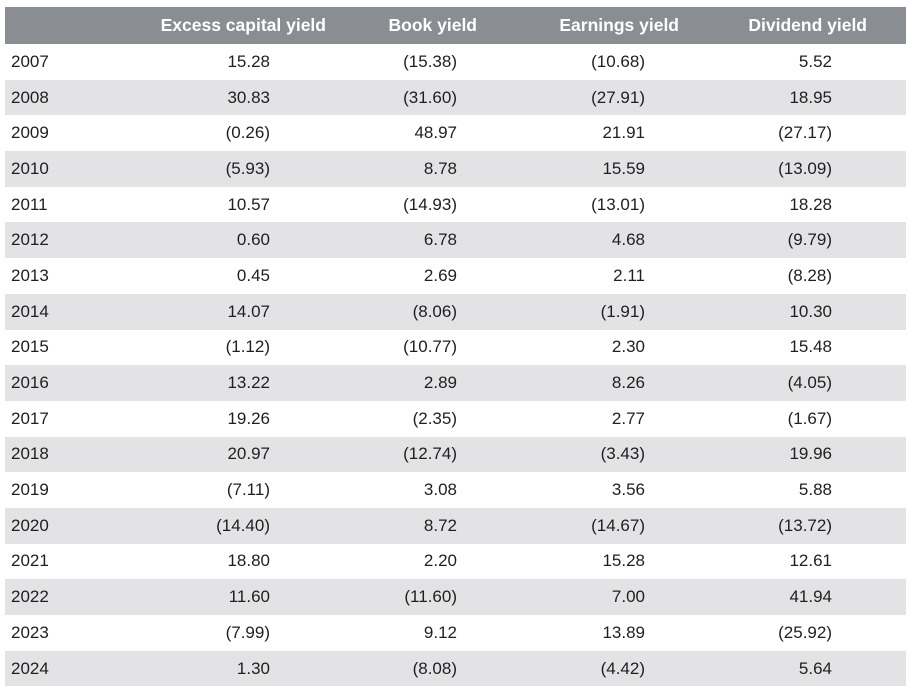 The width and height of the screenshot is (910, 686). Describe the element at coordinates (440, 525) in the screenshot. I see `book-yield-cell: 8.72` at that location.